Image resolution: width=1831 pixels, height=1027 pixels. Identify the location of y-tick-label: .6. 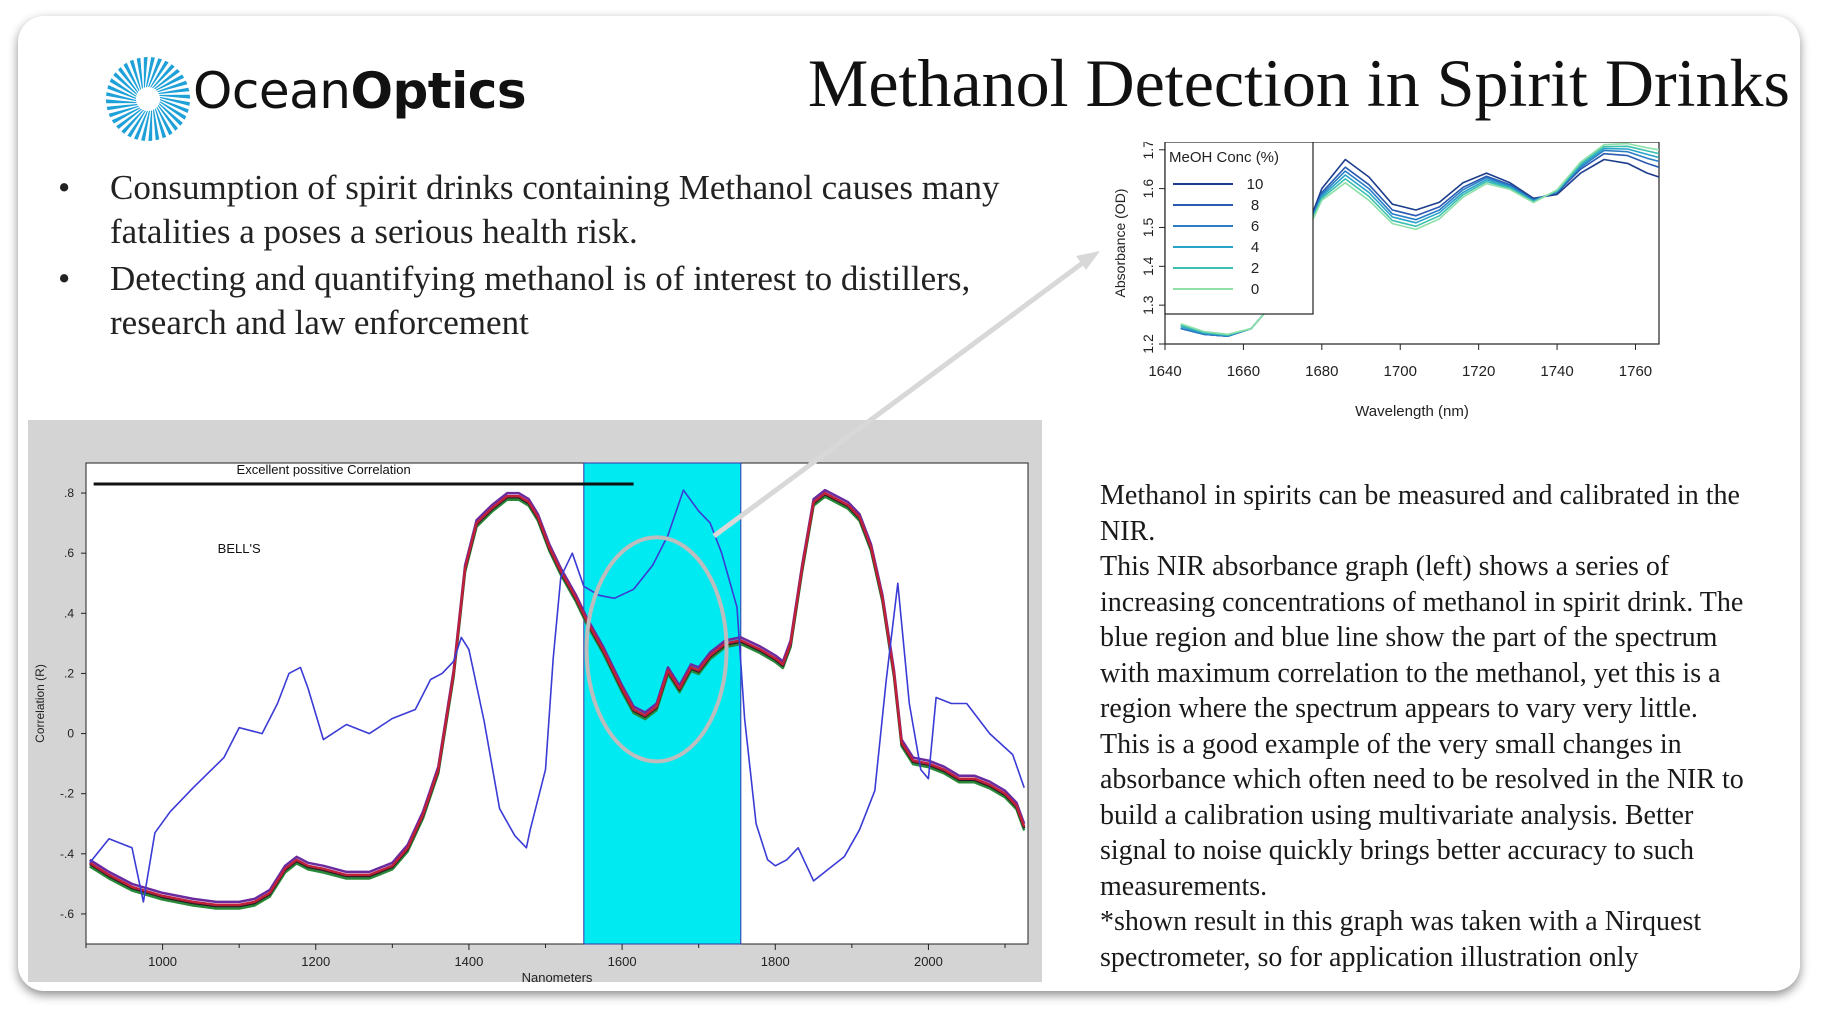
(69, 553).